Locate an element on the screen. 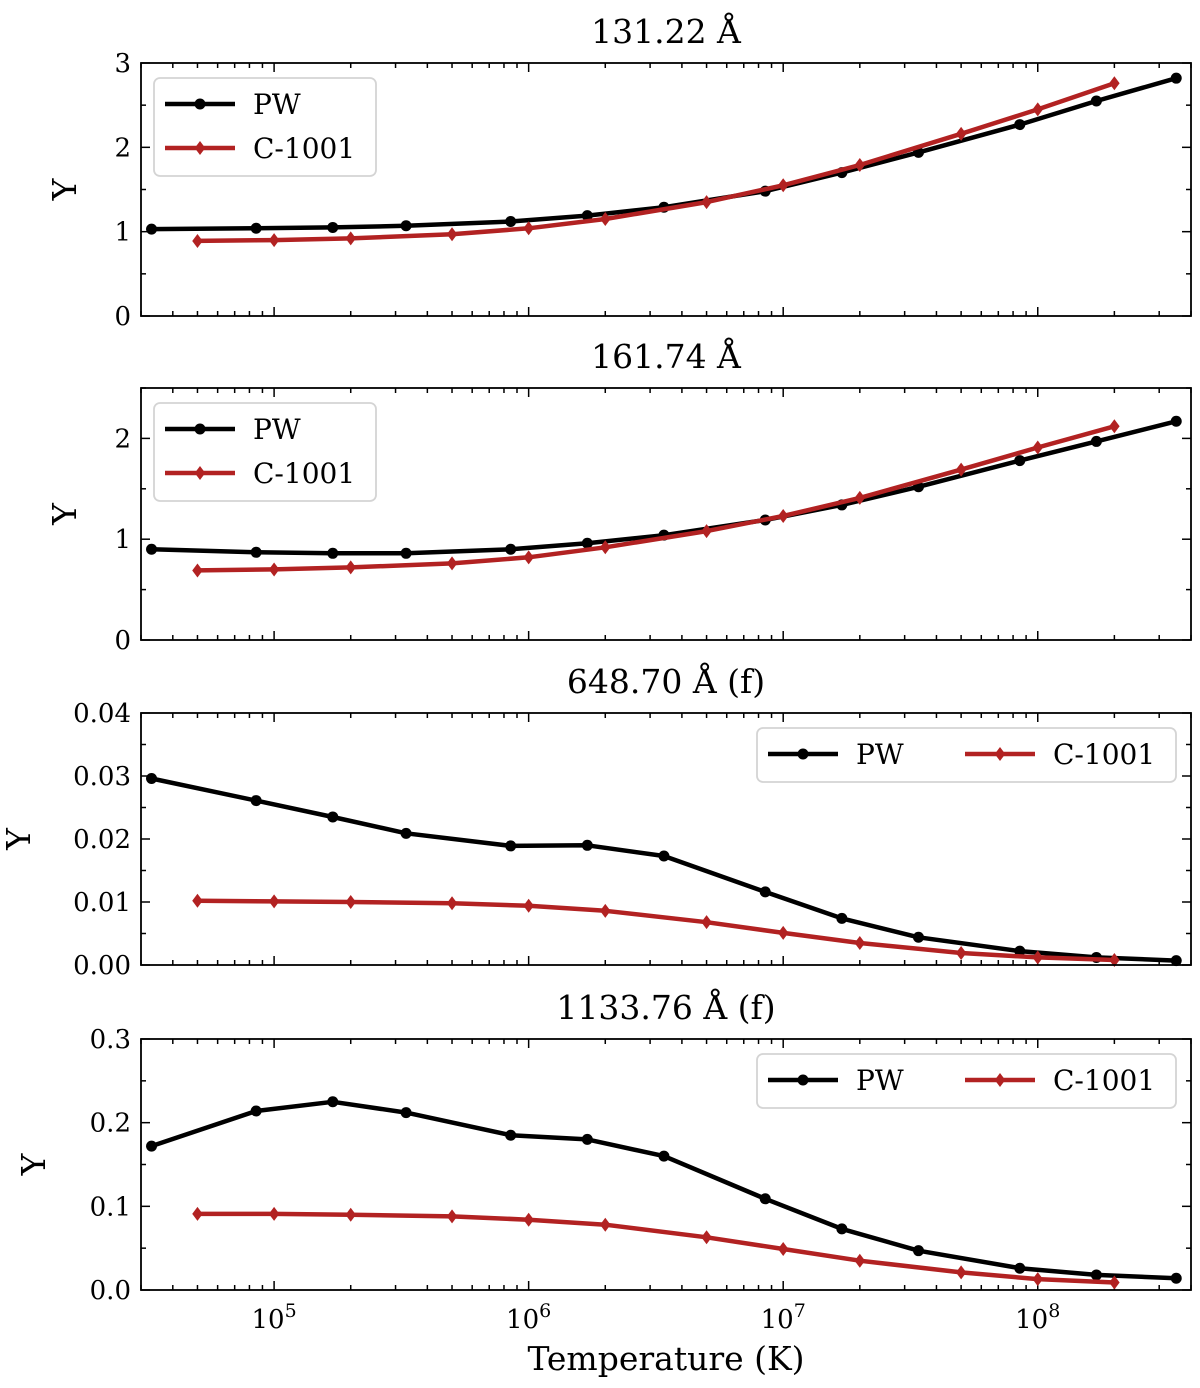 The height and width of the screenshot is (1388, 1200). x-tick-exponent: 5 is located at coordinates (291, 1311).